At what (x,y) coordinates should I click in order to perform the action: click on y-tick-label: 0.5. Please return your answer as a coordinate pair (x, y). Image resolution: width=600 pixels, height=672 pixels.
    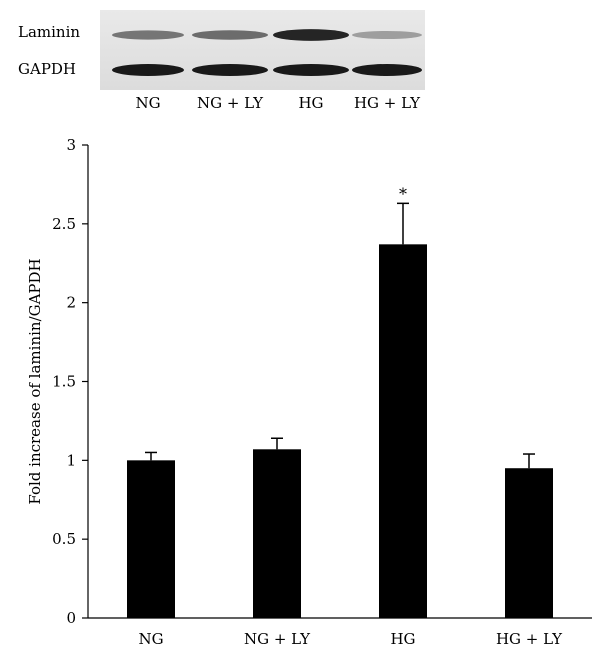
    Looking at the image, I should click on (64, 539).